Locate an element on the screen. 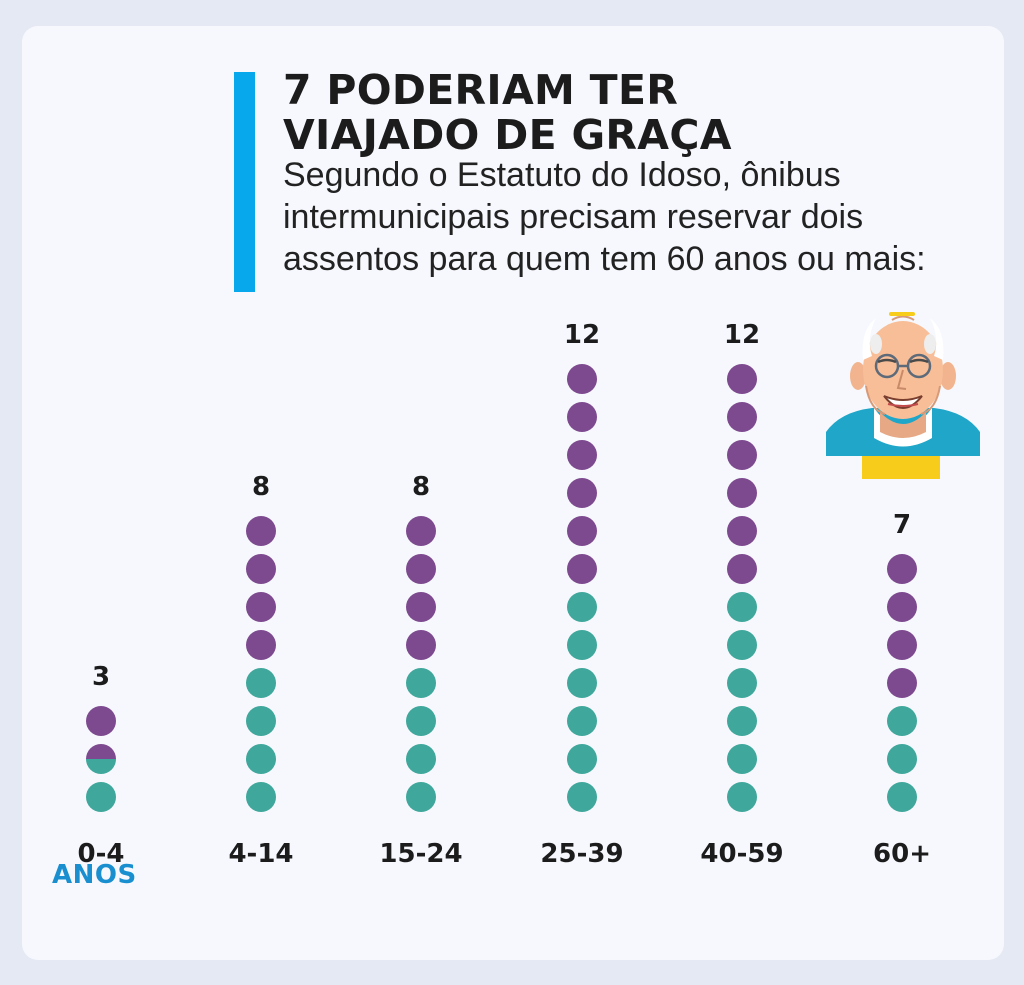 The image size is (1024, 985). unit-label: ANOS is located at coordinates (94, 875).